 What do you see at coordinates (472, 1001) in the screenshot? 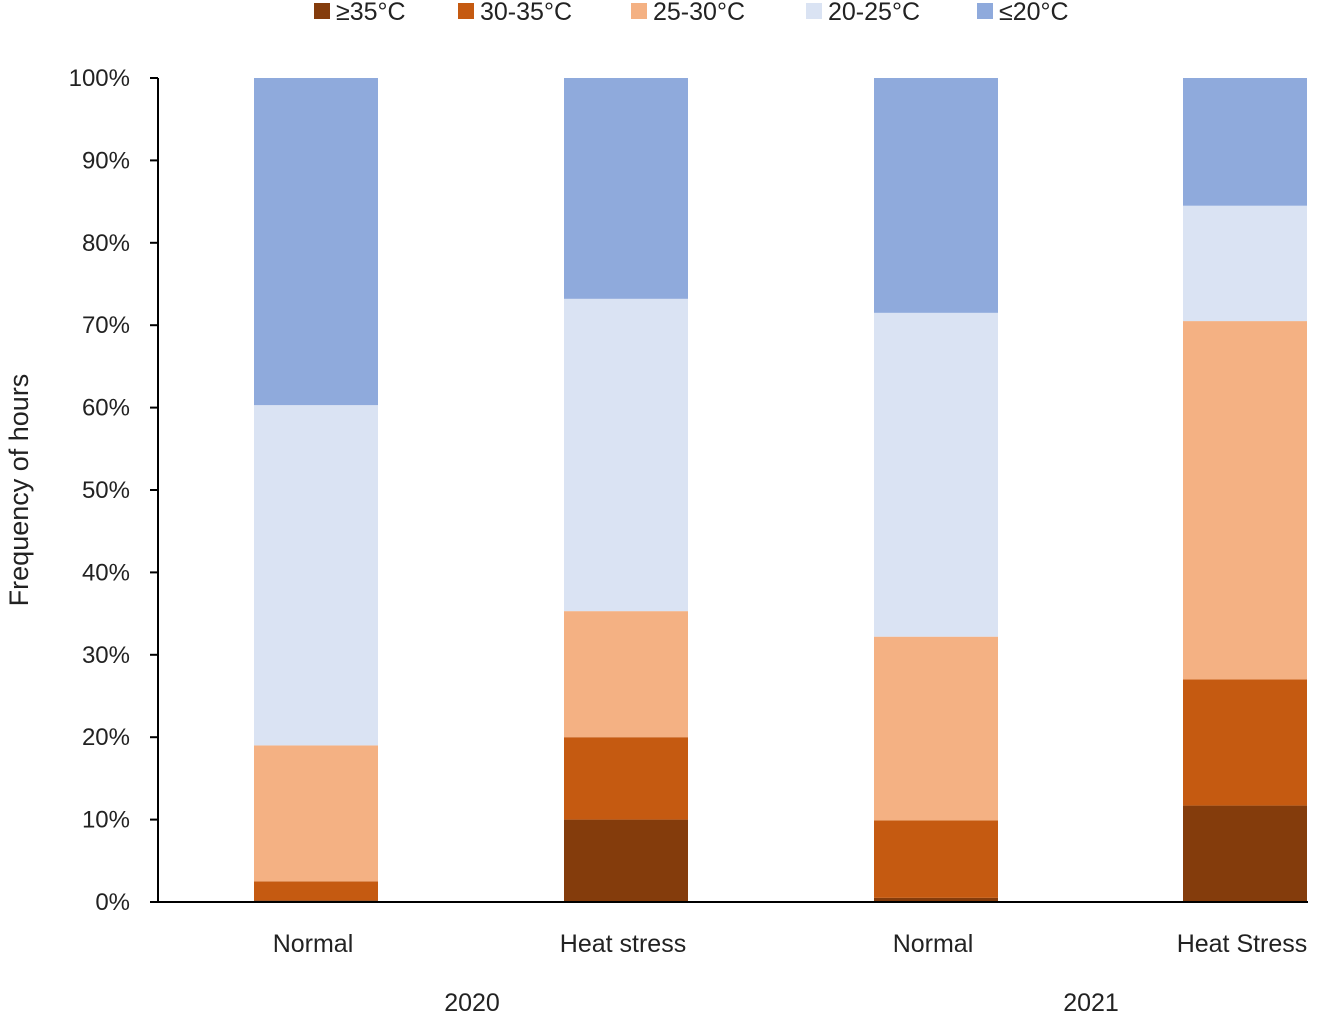
I see `x-group-label: 2020` at bounding box center [472, 1001].